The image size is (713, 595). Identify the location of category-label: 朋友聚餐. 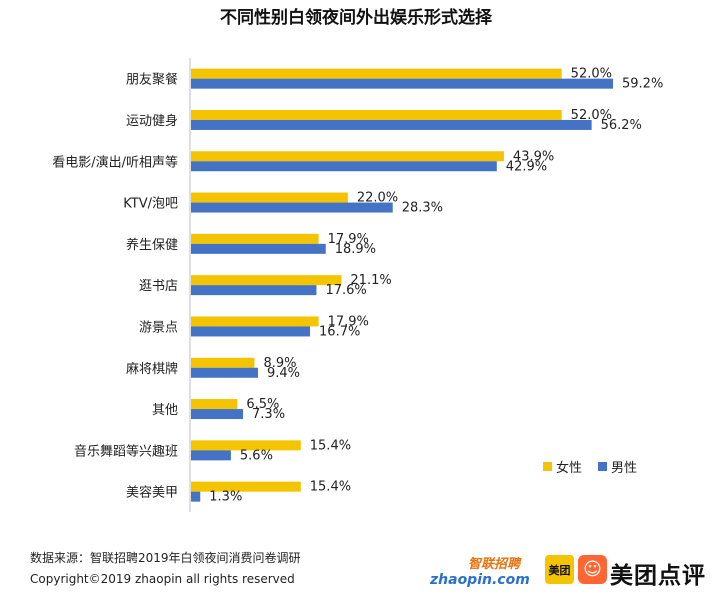
(152, 80).